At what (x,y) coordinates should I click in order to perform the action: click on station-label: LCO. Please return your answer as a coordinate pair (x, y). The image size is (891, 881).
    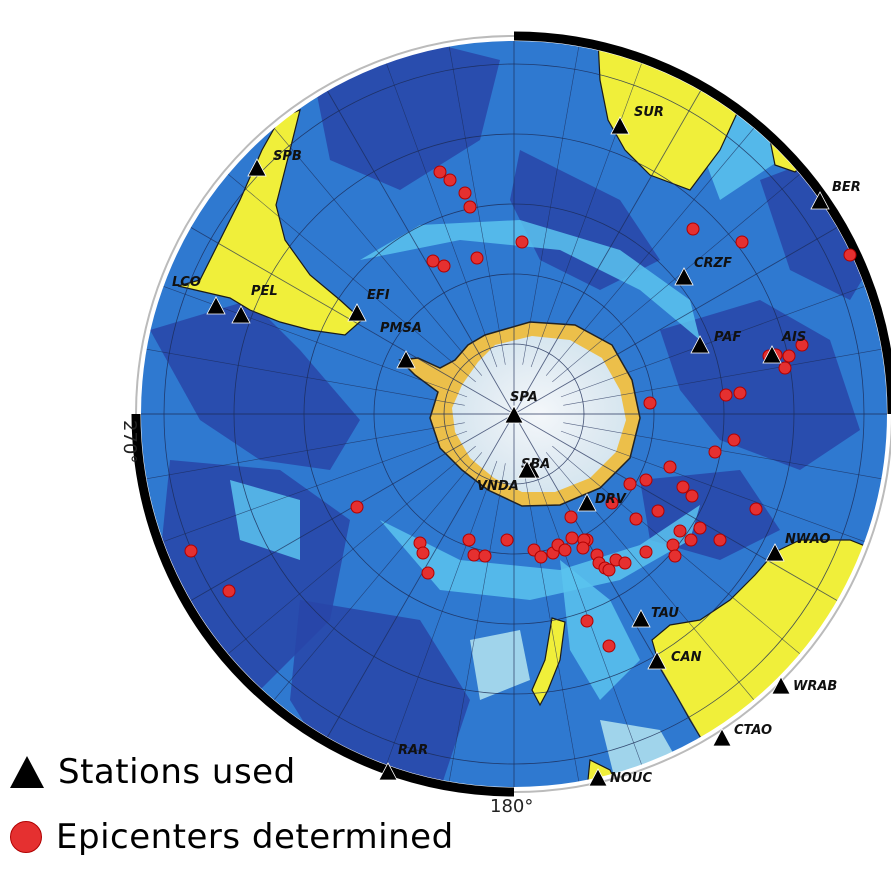
    Looking at the image, I should click on (186, 282).